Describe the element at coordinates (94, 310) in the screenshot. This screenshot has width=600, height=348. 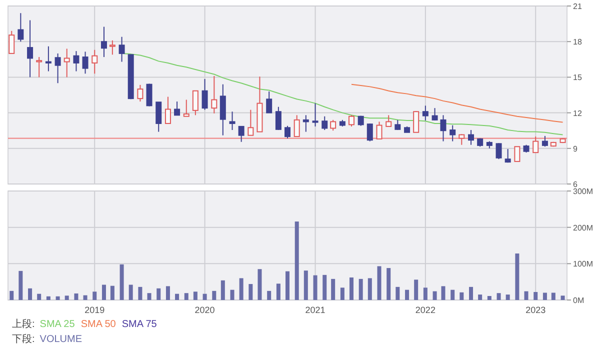
I see `x-tick-label: 2019` at that location.